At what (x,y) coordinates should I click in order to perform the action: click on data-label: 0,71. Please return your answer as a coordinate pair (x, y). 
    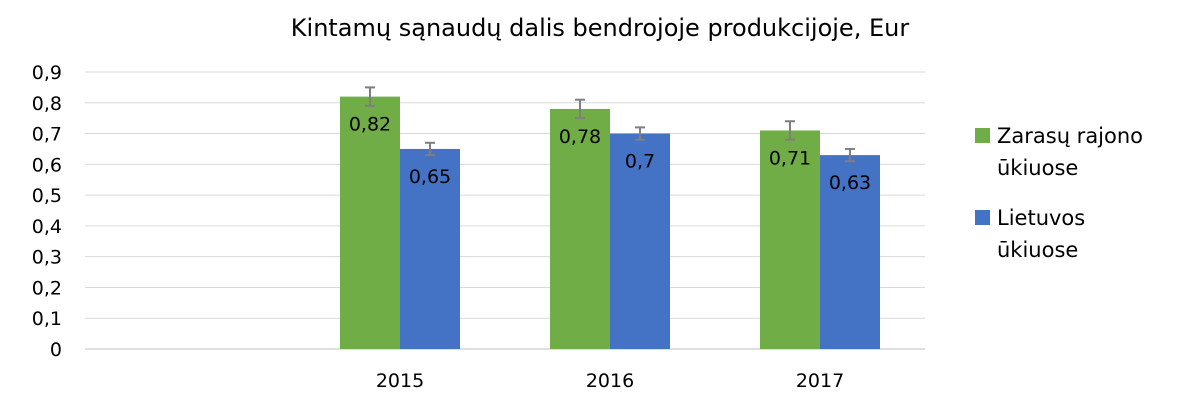
    Looking at the image, I should click on (790, 158).